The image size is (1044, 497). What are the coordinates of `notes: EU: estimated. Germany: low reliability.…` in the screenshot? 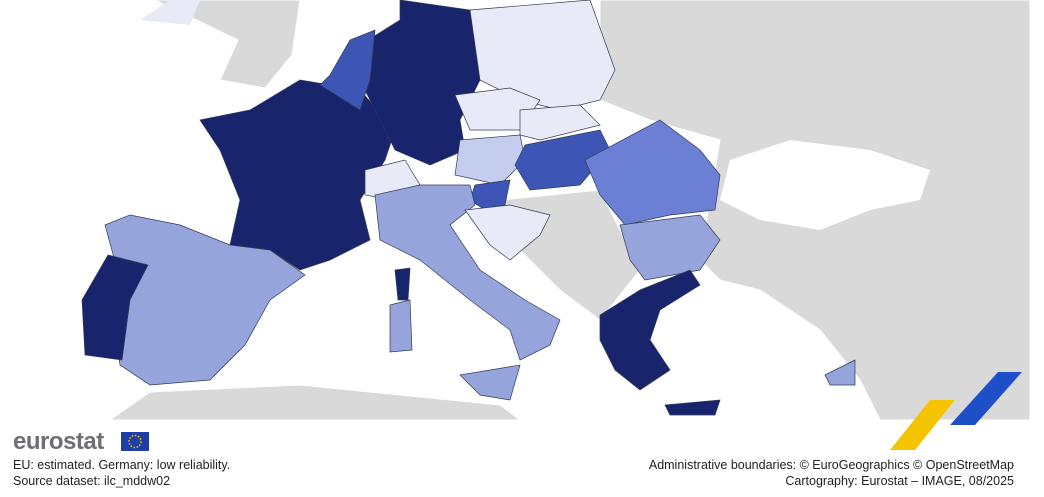 It's located at (121, 473).